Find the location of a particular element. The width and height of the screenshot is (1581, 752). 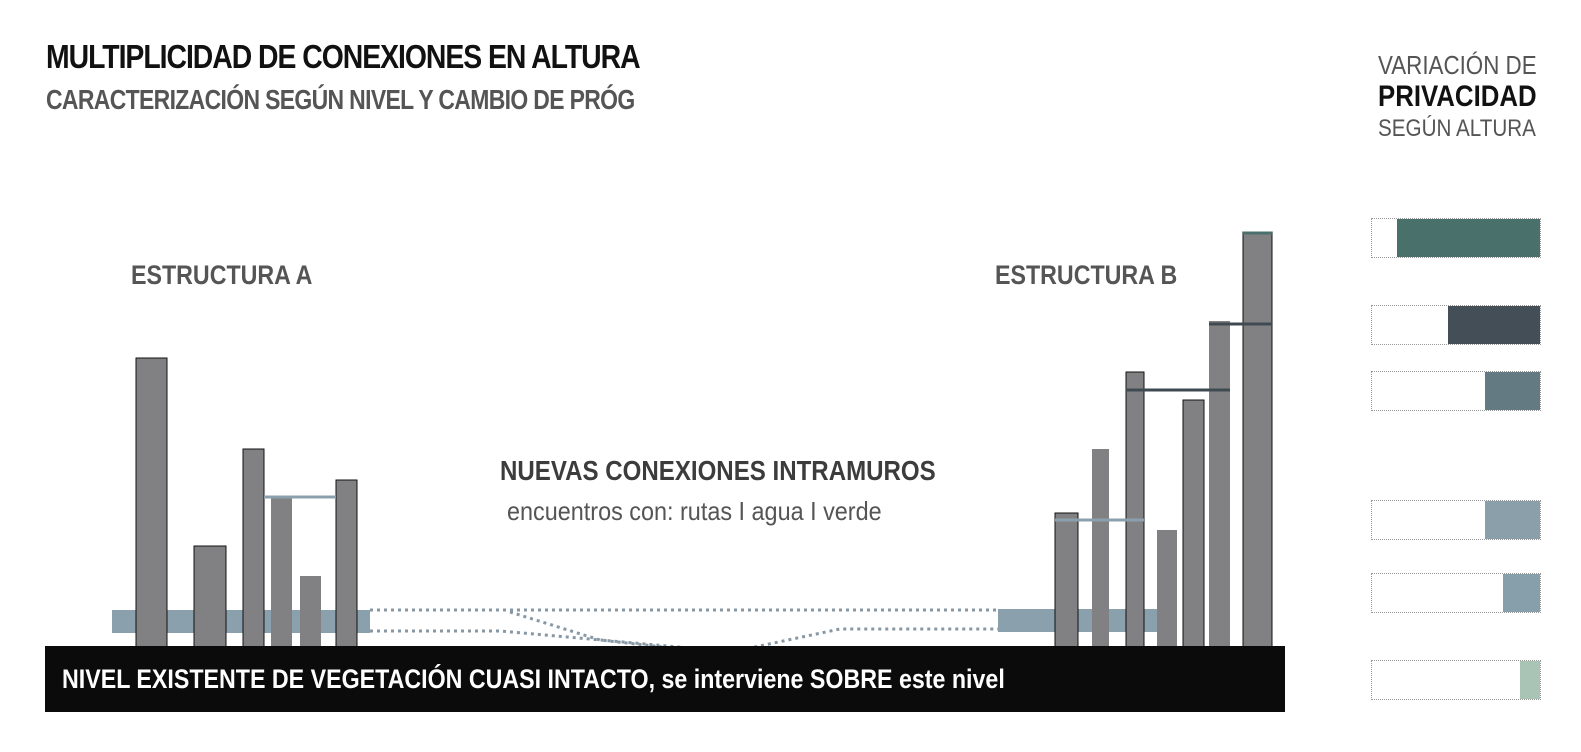

connections-title: NUEVAS CONEXIONES INTRAMUROS is located at coordinates (718, 470).